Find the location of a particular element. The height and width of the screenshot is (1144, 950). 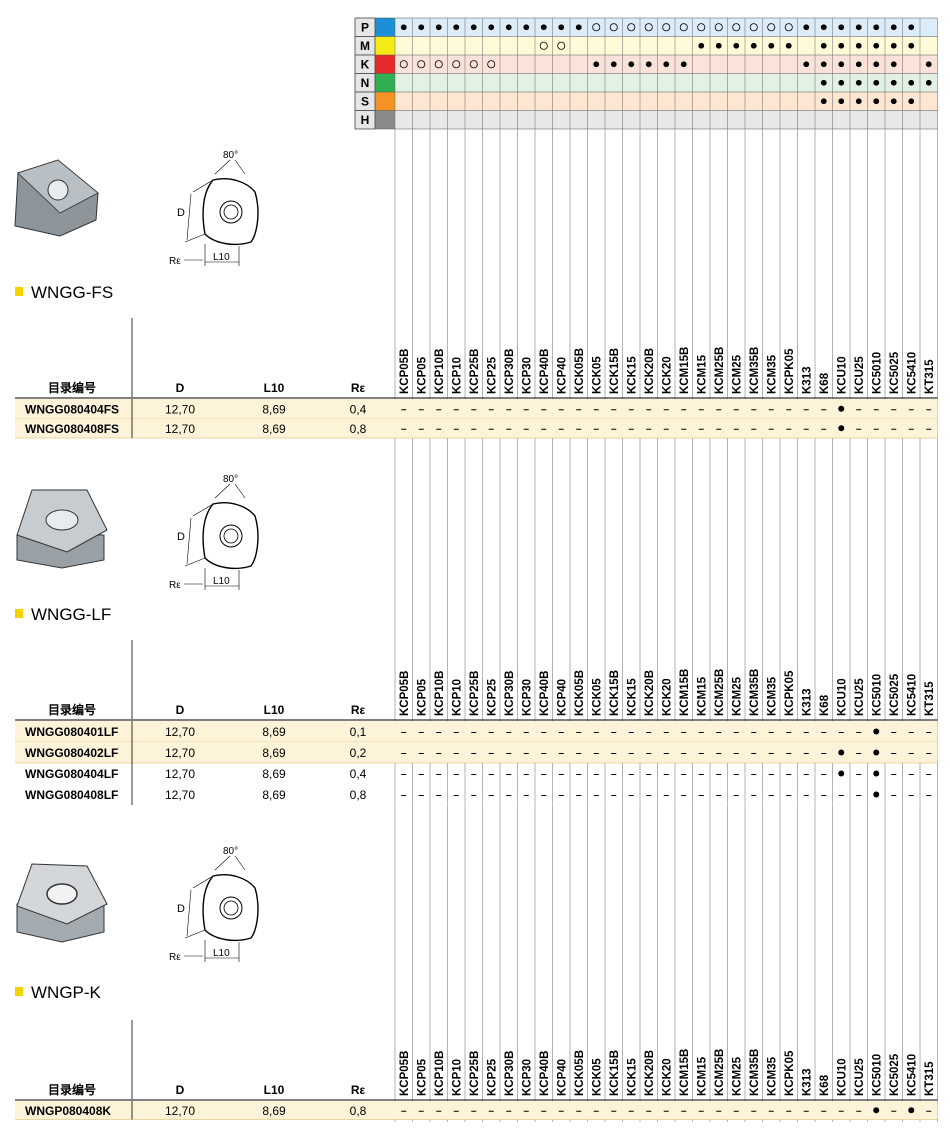

section-marker is located at coordinates (19, 991).